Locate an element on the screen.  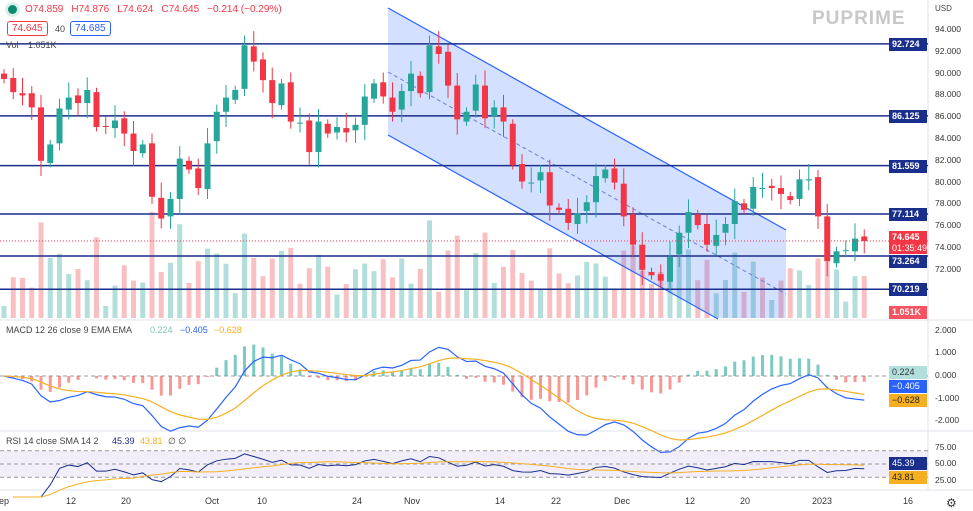
time-axis-label: Dec is located at coordinates (622, 501).